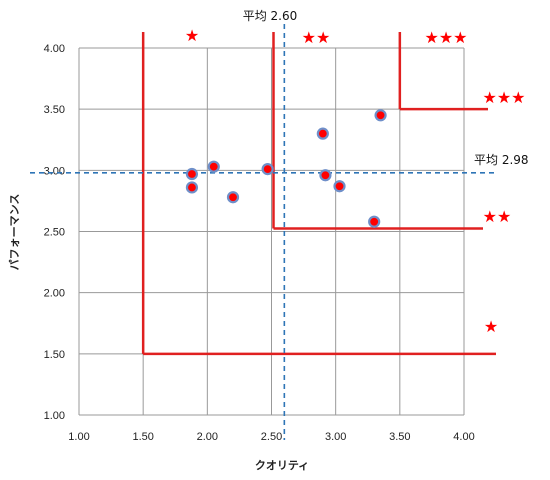 This screenshot has width=550, height=480. I want to click on y-tick-label: 3.00, so click(54, 171).